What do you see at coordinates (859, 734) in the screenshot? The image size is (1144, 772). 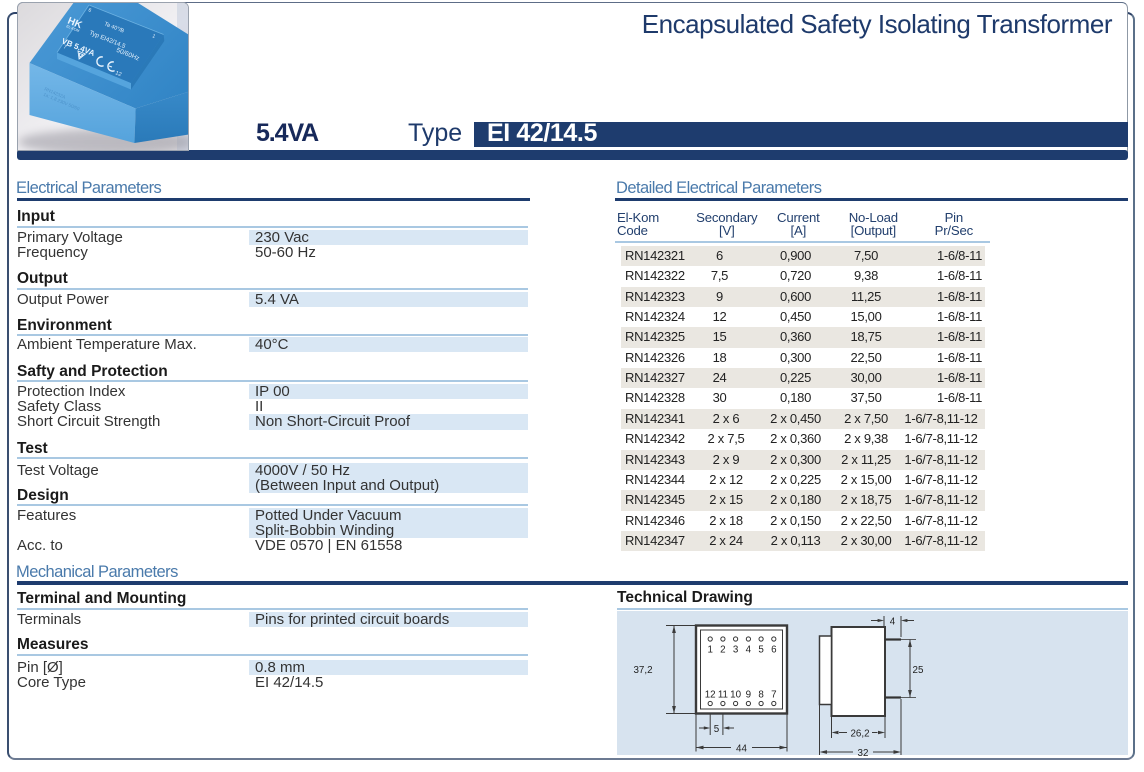 I see `svg-text: 26,2` at bounding box center [859, 734].